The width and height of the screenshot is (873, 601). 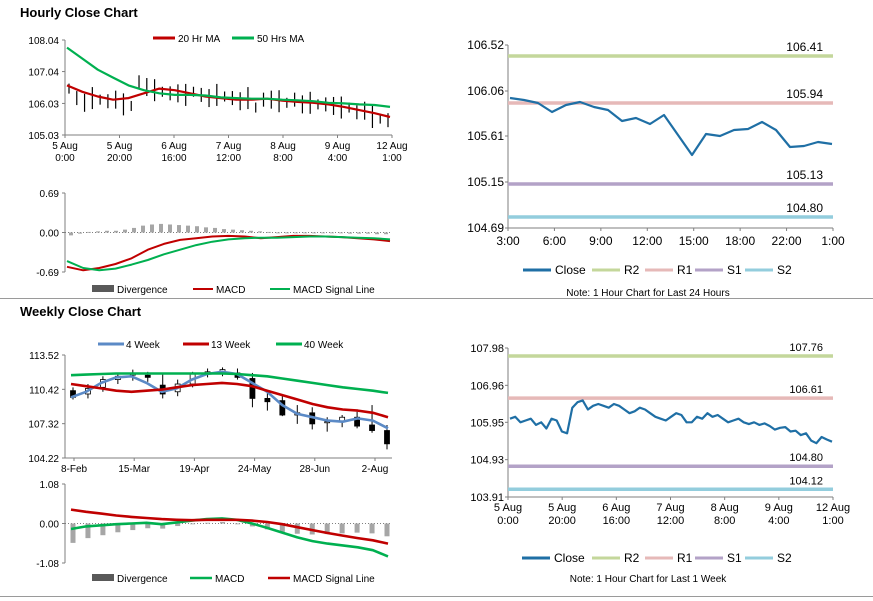 I want to click on hourly-levels-y-tick-label: 106.52, so click(x=485, y=45).